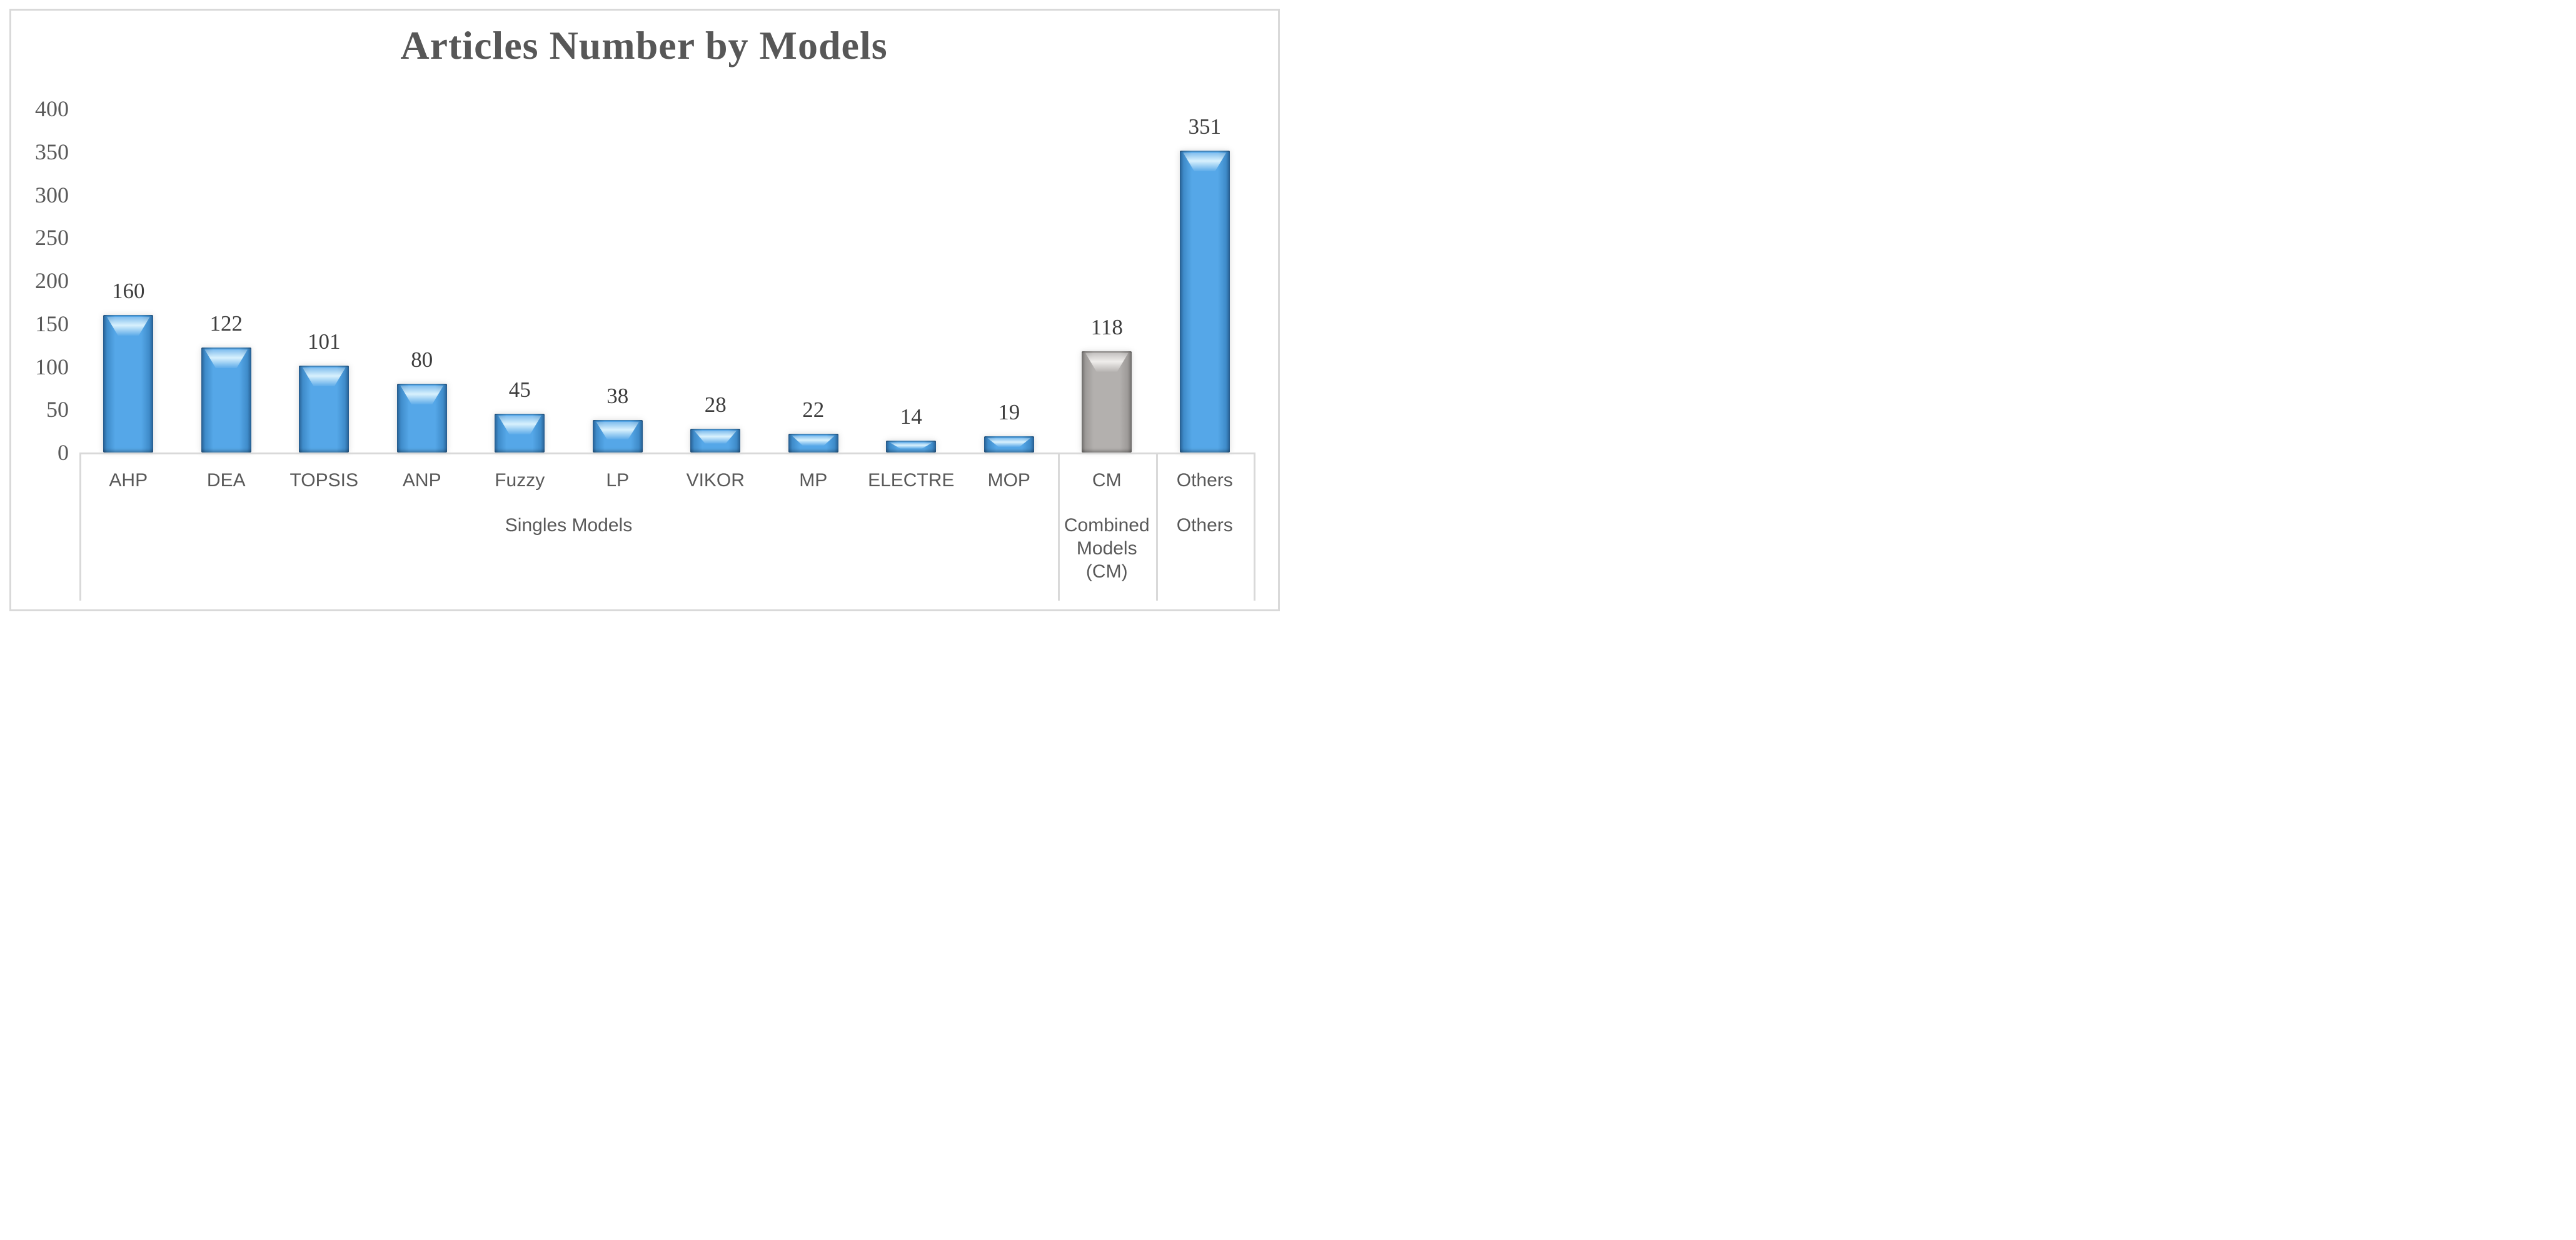 This screenshot has height=1240, width=2576. Describe the element at coordinates (226, 481) in the screenshot. I see `category-label-dea: DEA` at that location.